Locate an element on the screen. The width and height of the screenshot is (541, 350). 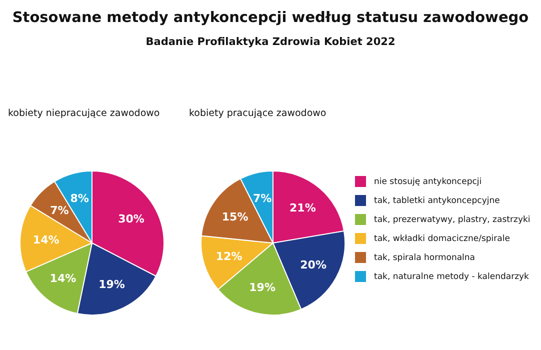
data-label: 21% is located at coordinates (303, 207).